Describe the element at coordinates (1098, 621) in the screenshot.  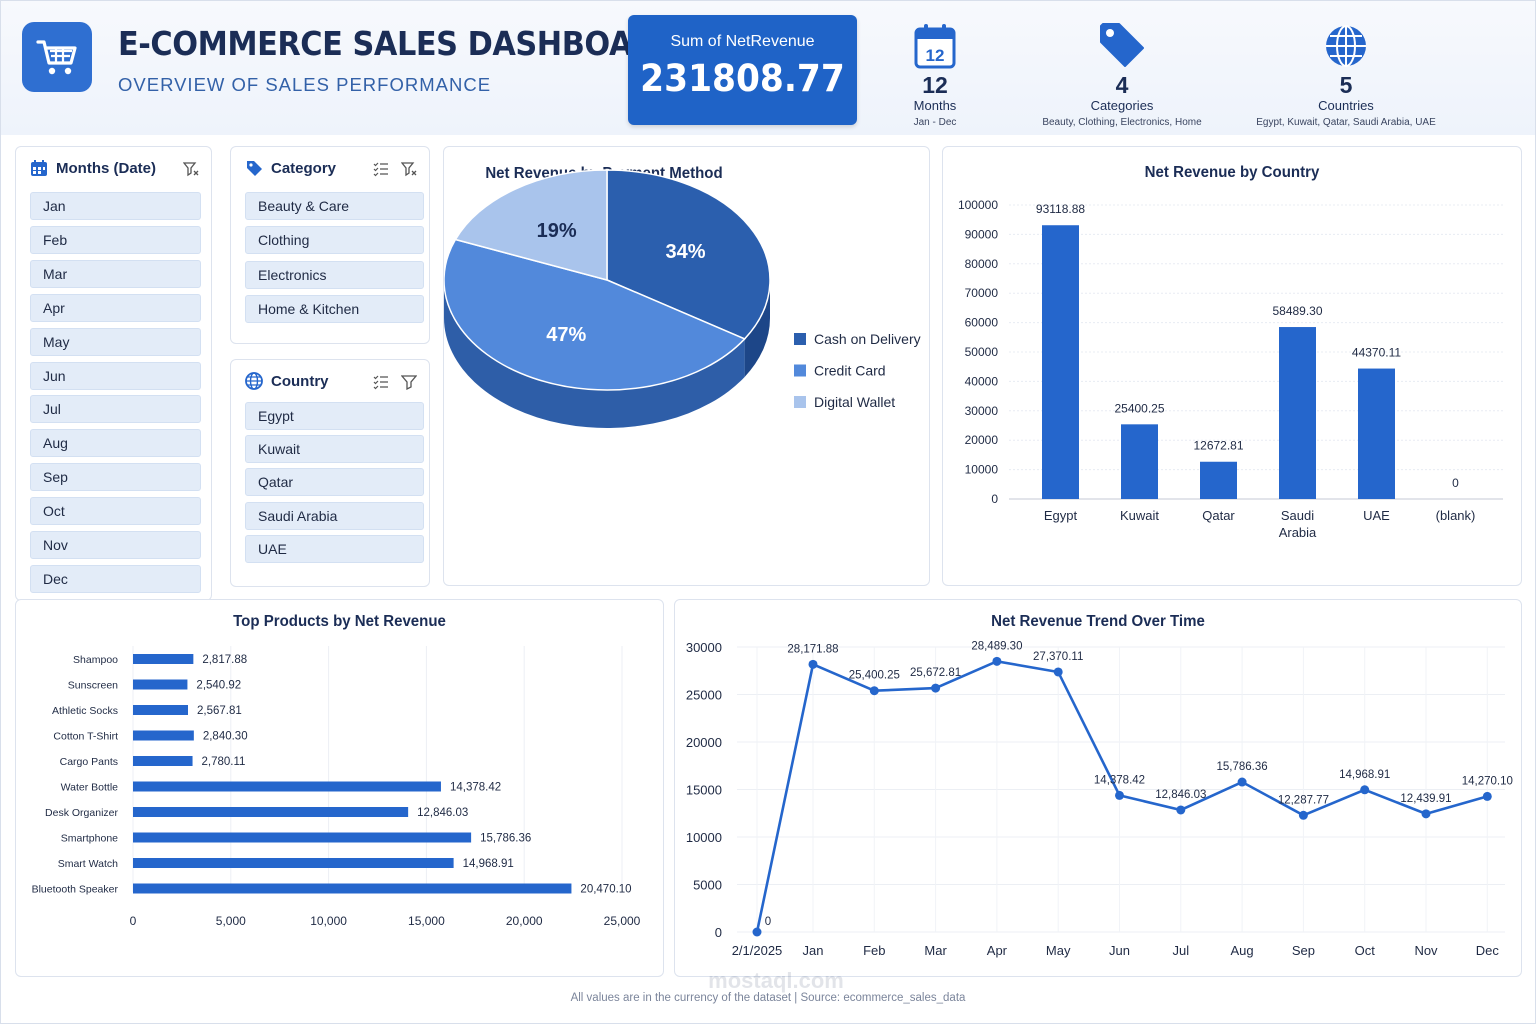
I see `chart-title: Net Revenue Trend Over Time` at that location.